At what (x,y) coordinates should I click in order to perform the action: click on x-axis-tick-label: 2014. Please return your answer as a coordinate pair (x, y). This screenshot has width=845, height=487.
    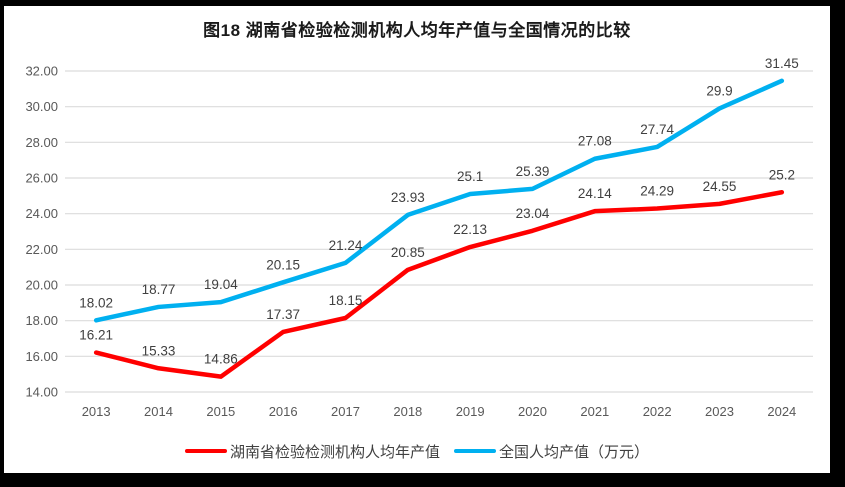
    Looking at the image, I should click on (158, 411).